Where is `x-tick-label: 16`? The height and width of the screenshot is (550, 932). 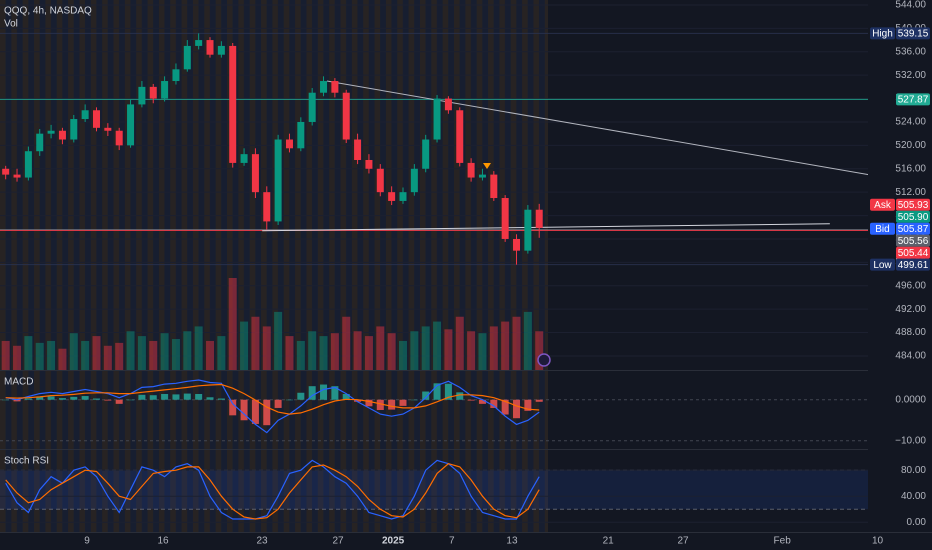
x-tick-label: 16 is located at coordinates (163, 541).